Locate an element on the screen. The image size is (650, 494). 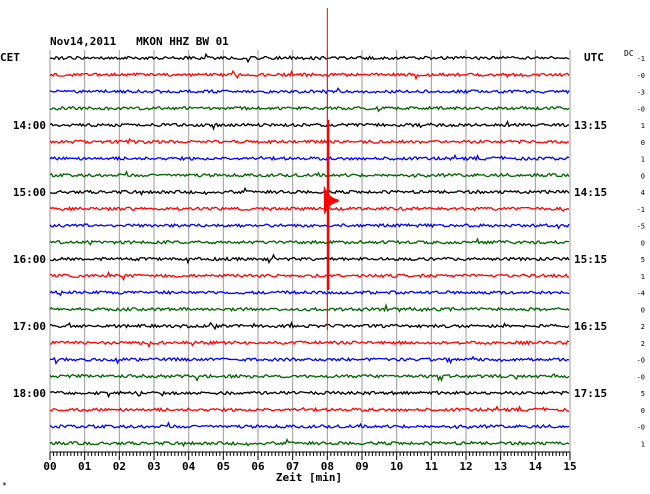
x-tick-label: 00 is located at coordinates (49, 466).